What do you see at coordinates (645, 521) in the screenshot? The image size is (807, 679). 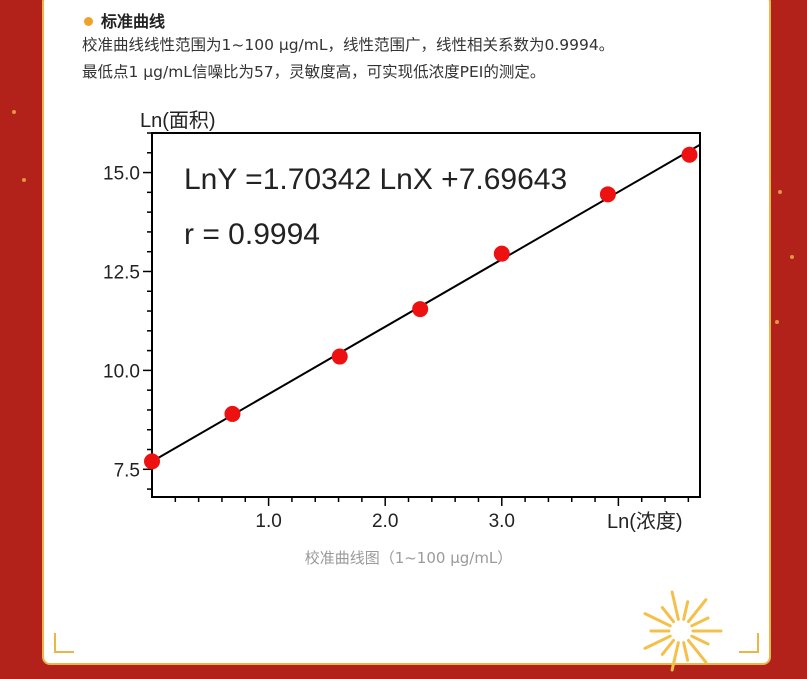 I see `x-axis-title: Ln(浓度)` at bounding box center [645, 521].